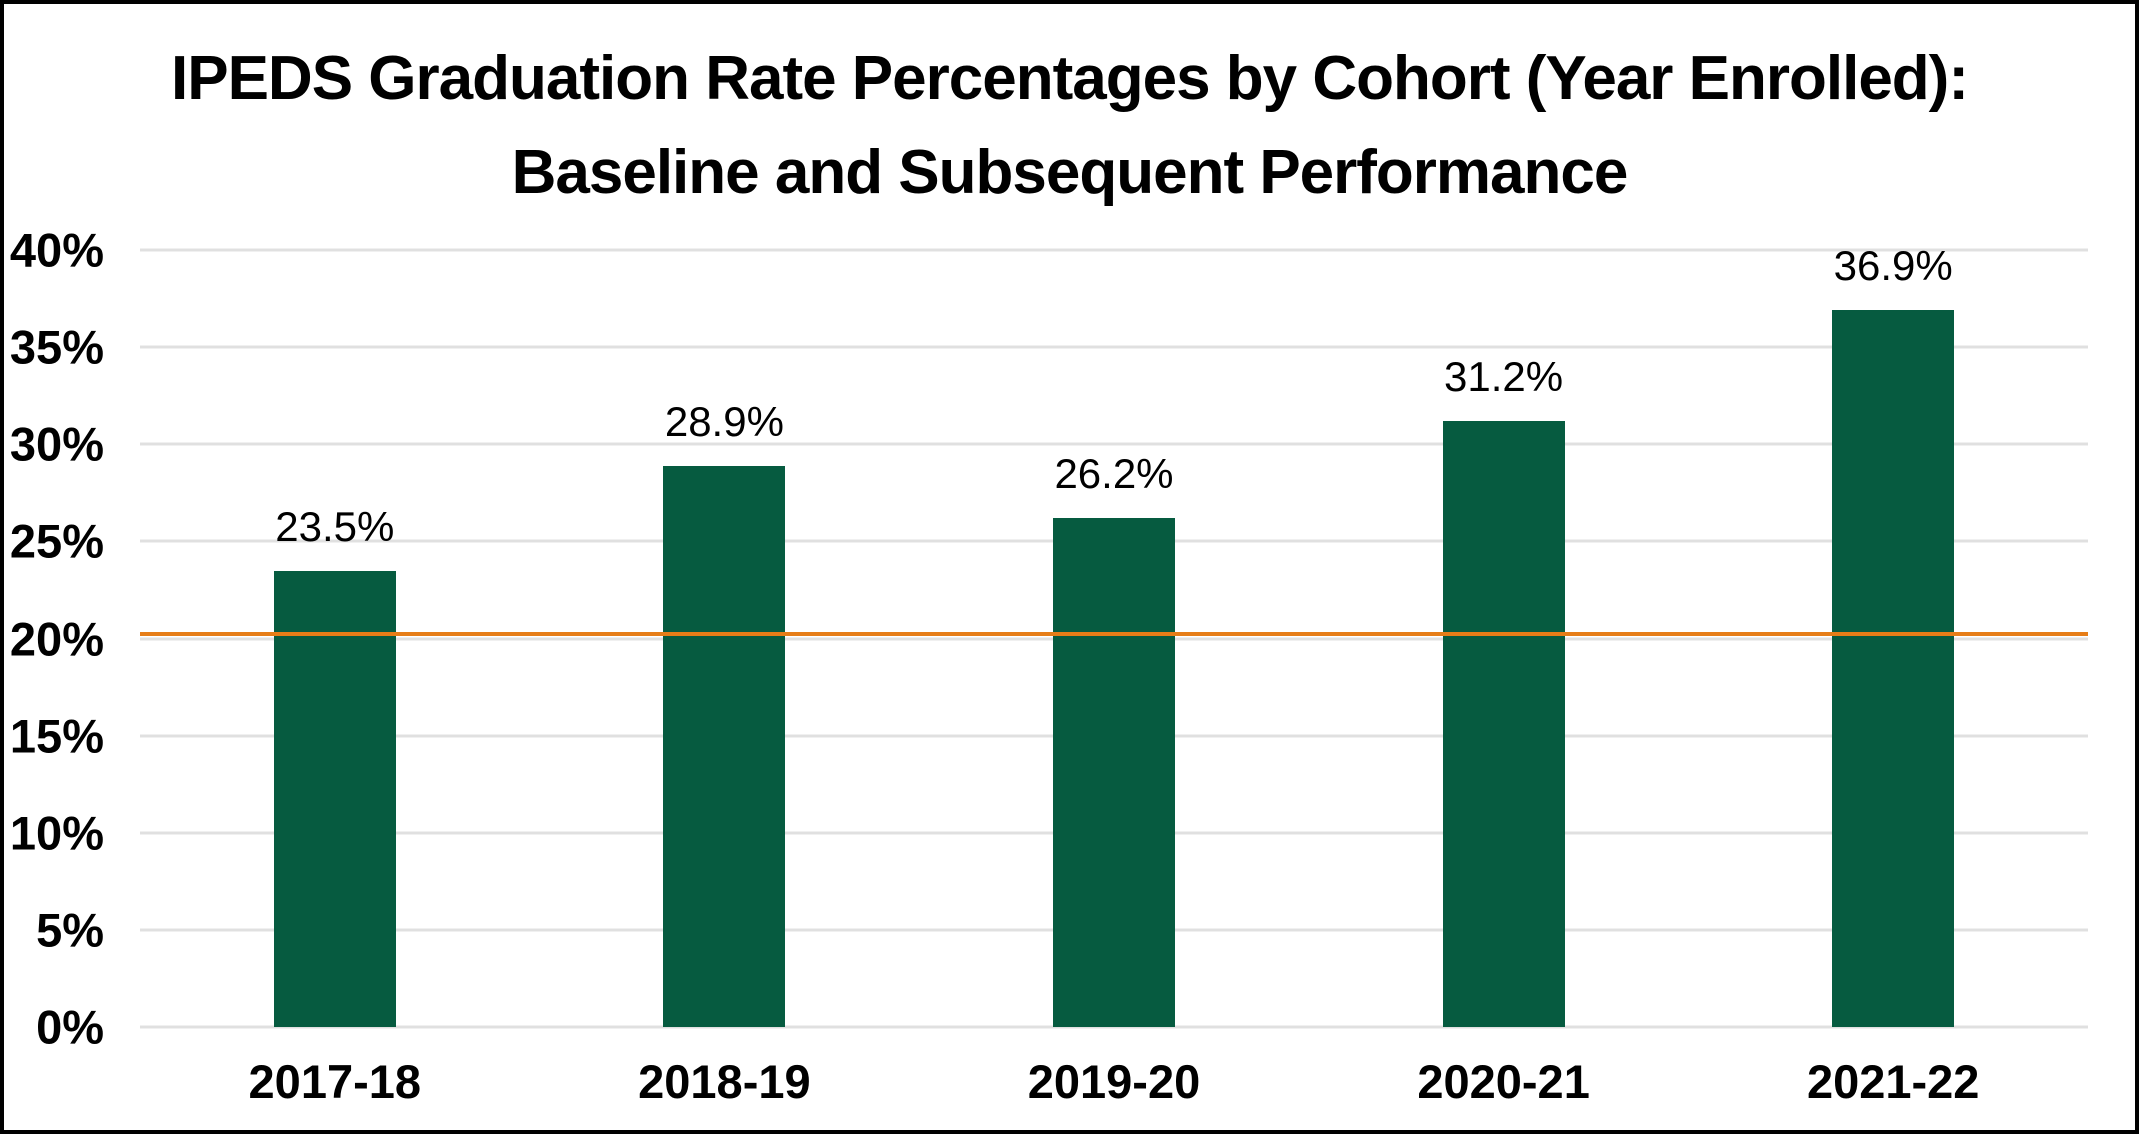 The height and width of the screenshot is (1134, 2139). Describe the element at coordinates (724, 1081) in the screenshot. I see `x-tick-label-2018-19: 2018-19` at that location.